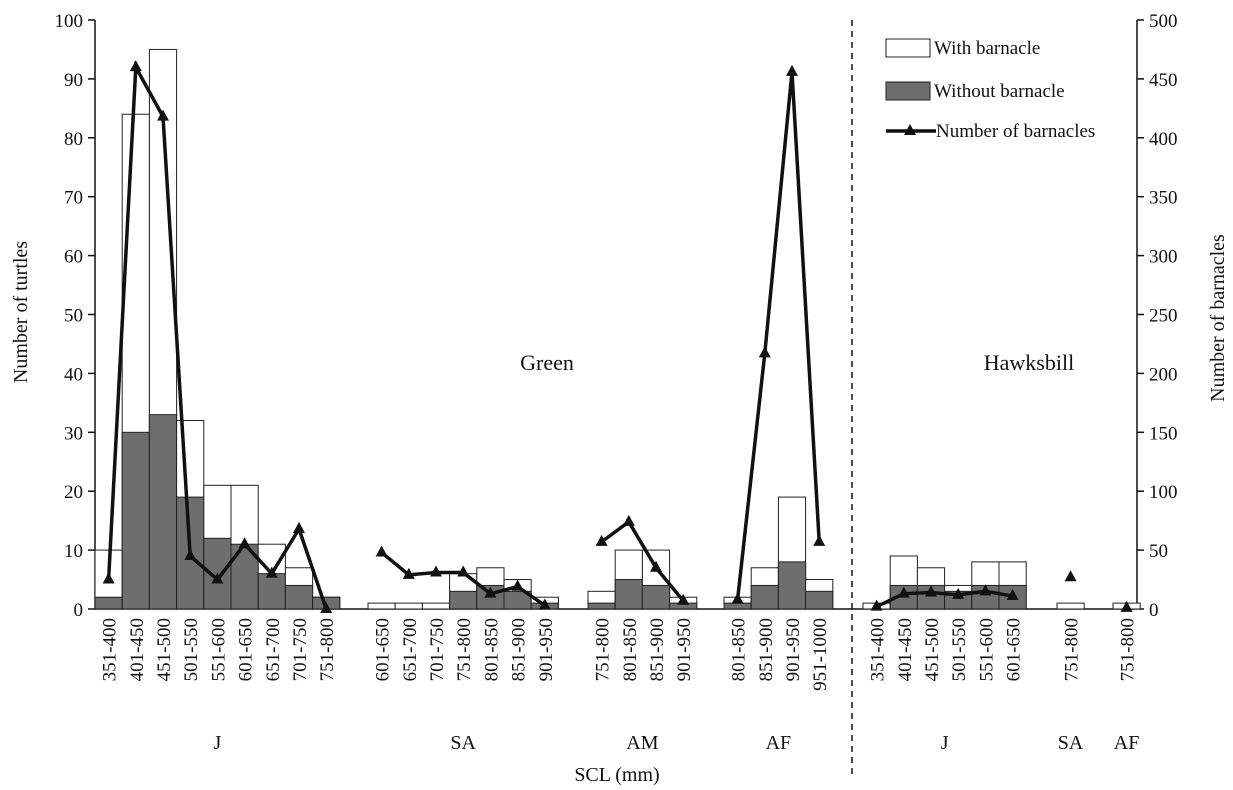 Image resolution: width=1233 pixels, height=790 pixels. What do you see at coordinates (908, 48) in the screenshot?
I see `legend-swatch-with` at bounding box center [908, 48].